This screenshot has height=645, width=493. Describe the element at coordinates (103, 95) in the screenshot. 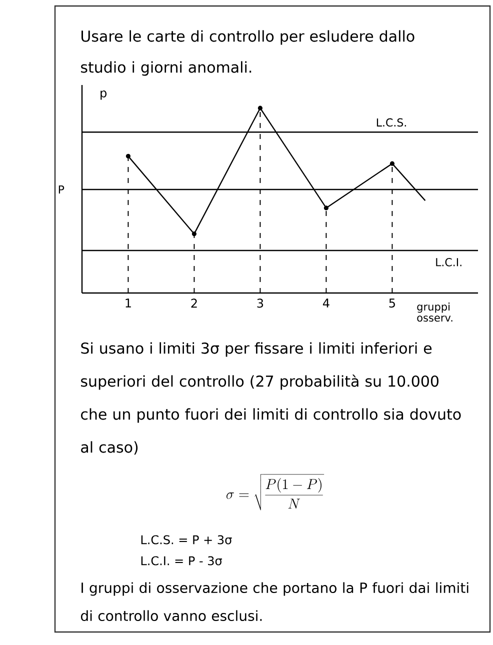

I see `y-axis-title: p` at that location.